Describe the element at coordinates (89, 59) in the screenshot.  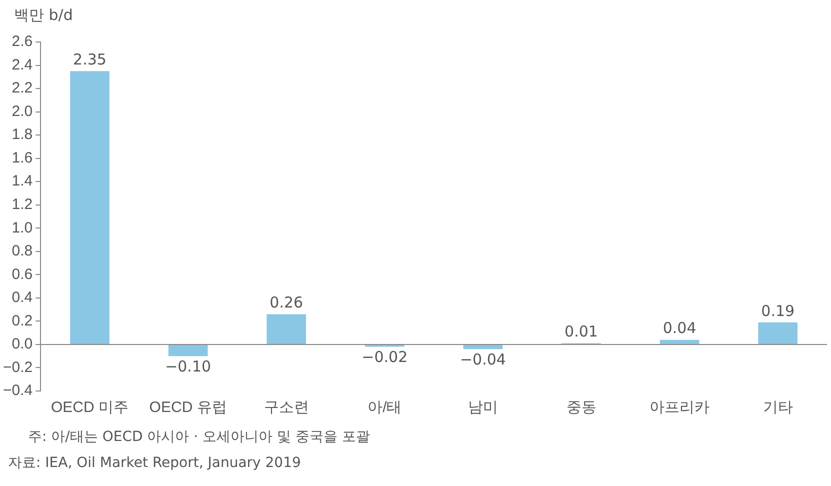
I see `data-label: 2.35` at that location.